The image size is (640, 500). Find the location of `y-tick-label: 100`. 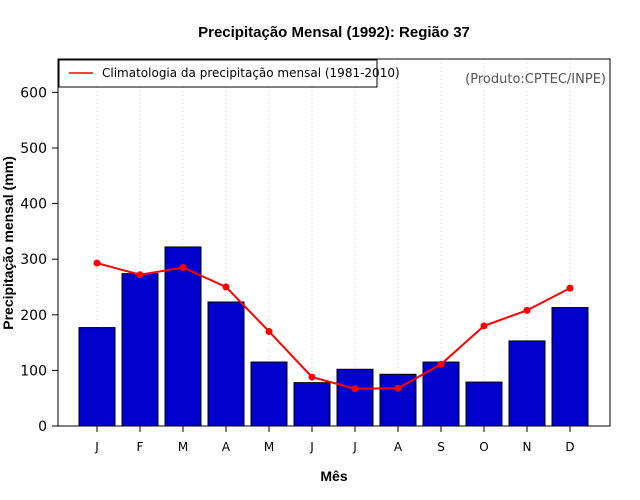

y-tick-label: 100 is located at coordinates (33, 371).